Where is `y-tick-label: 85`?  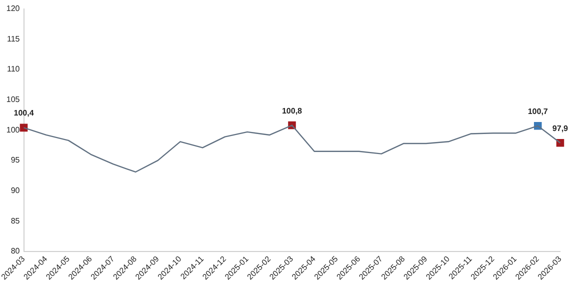
y-tick-label: 85 is located at coordinates (15, 221).